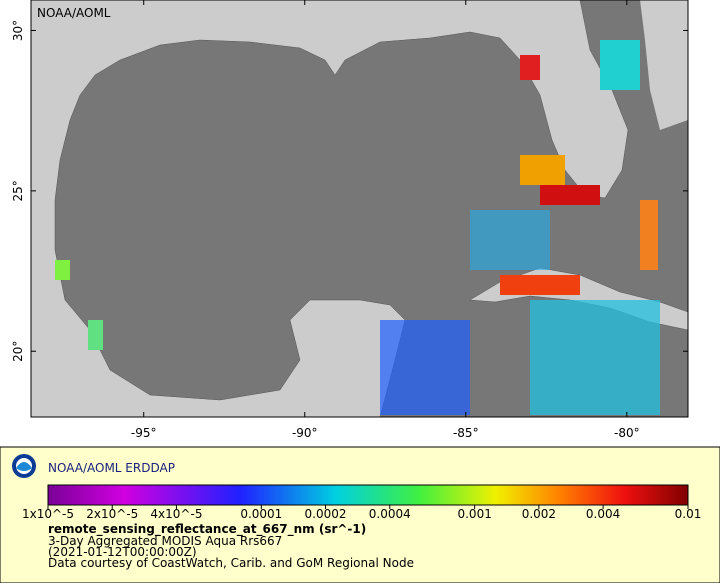 The width and height of the screenshot is (720, 587). Describe the element at coordinates (48, 514) in the screenshot. I see `colorbar-tick-label: 1x10^-5` at that location.